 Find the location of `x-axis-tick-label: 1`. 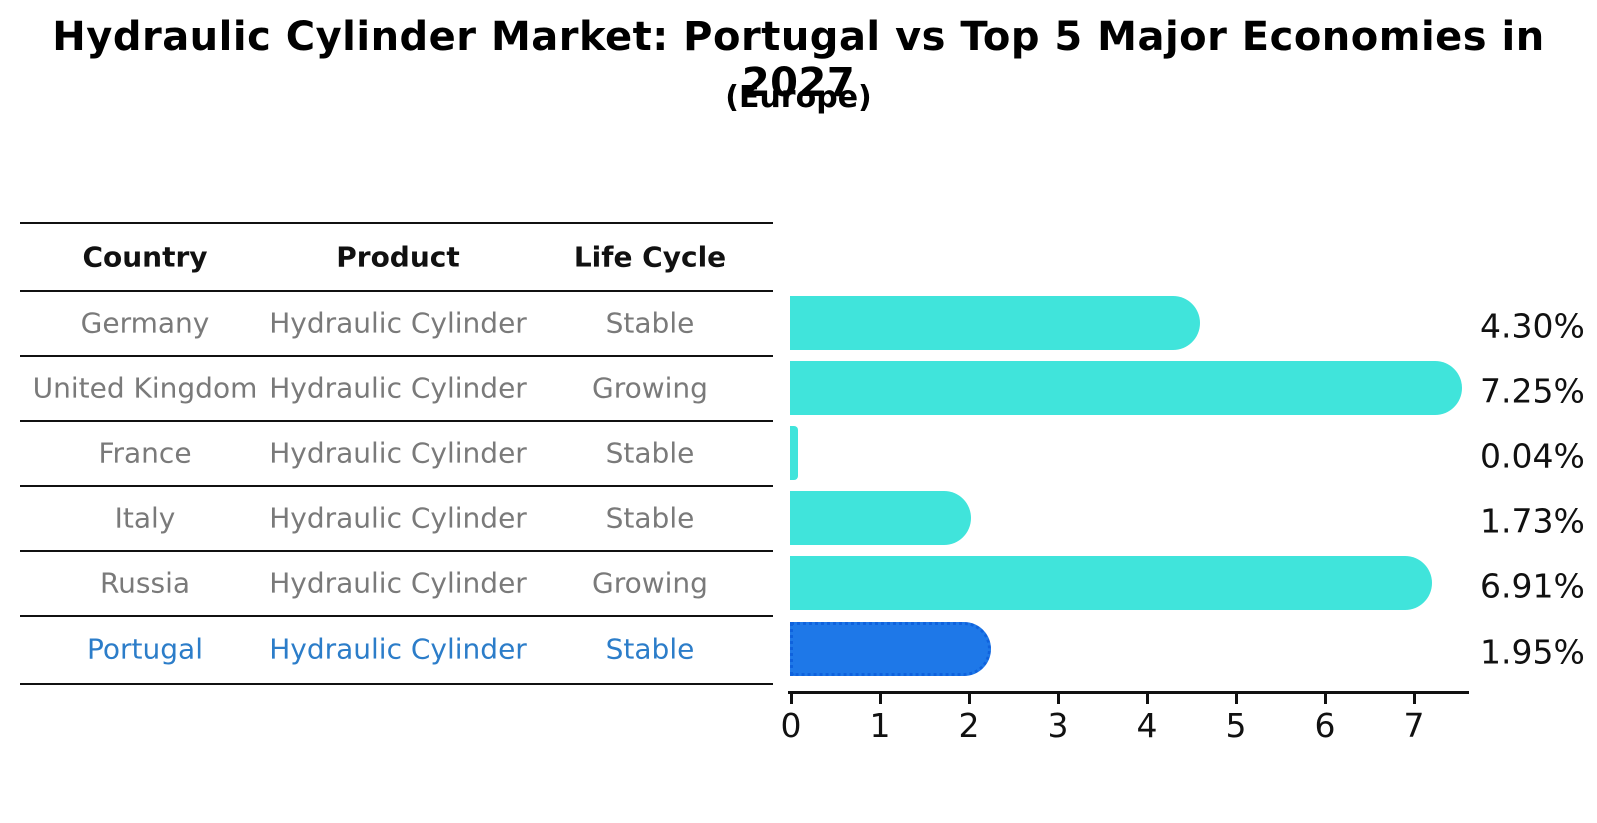

x-axis-tick-label: 1 is located at coordinates (880, 725).